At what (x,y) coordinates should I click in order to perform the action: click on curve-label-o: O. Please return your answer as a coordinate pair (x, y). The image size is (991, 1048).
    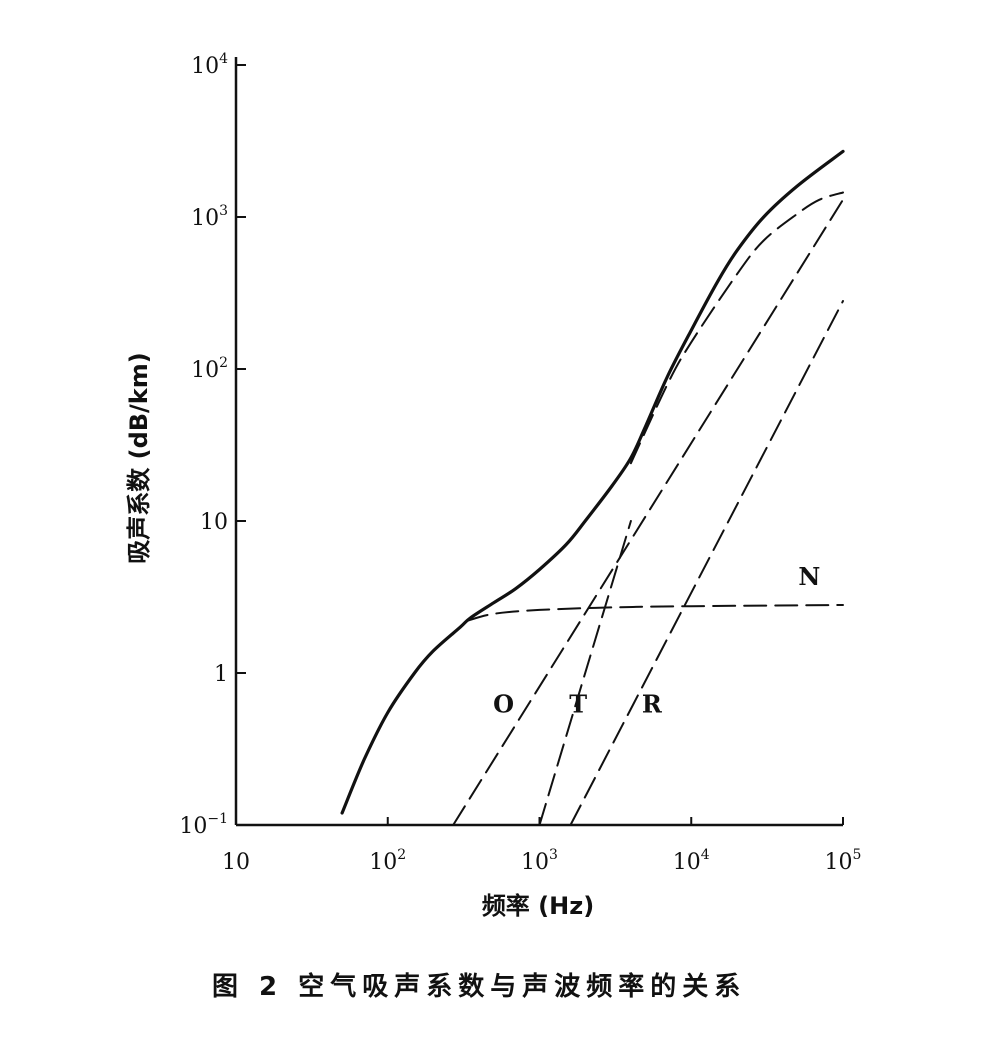
    Looking at the image, I should click on (503, 703).